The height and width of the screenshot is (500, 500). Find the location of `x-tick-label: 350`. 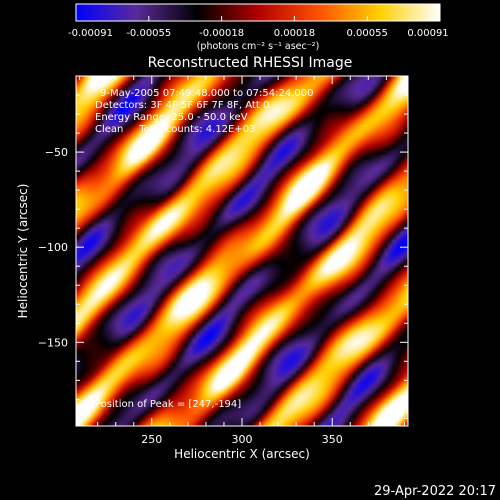

x-tick-label: 350 is located at coordinates (332, 439).